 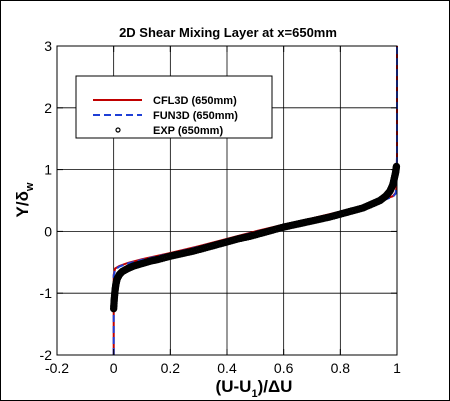 What do you see at coordinates (275, 386) in the screenshot?
I see `x-axis-label-tail: )/ΔU` at bounding box center [275, 386].